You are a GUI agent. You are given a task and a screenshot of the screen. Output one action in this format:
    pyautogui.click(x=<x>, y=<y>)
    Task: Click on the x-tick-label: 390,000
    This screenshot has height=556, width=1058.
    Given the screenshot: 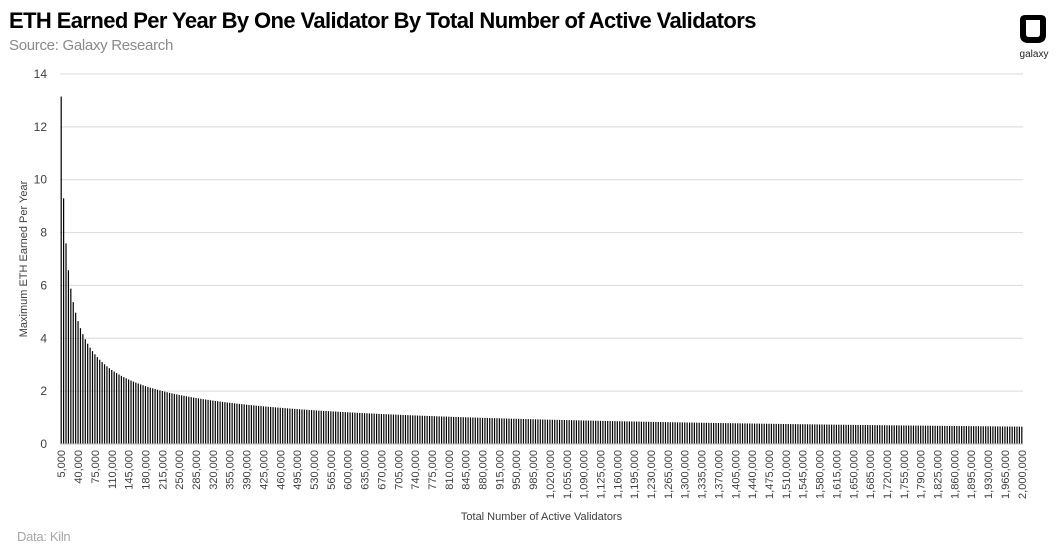 What is the action you would take?
    pyautogui.click(x=248, y=470)
    